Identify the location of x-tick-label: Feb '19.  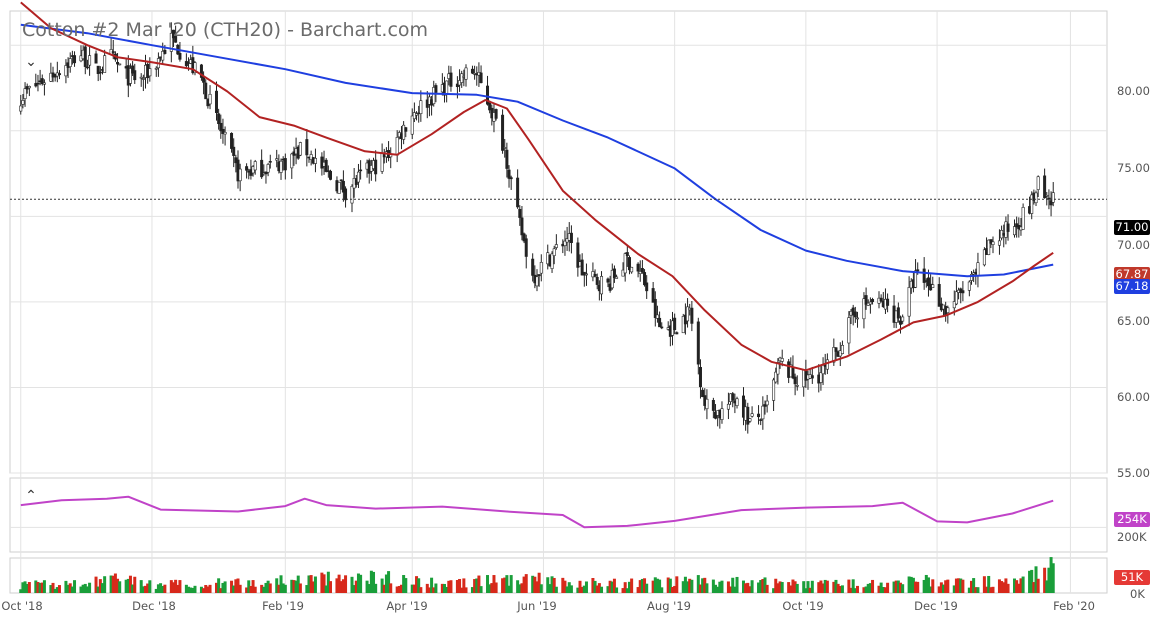
(283, 606).